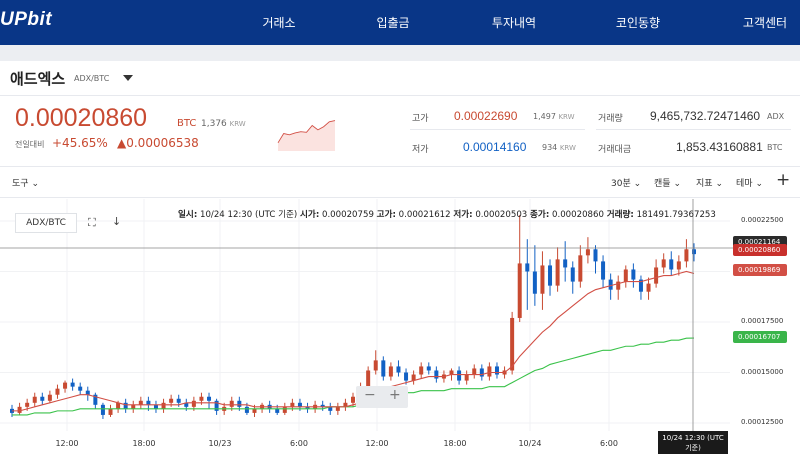  I want to click on theme-select: 테마 ⌄, so click(749, 182).